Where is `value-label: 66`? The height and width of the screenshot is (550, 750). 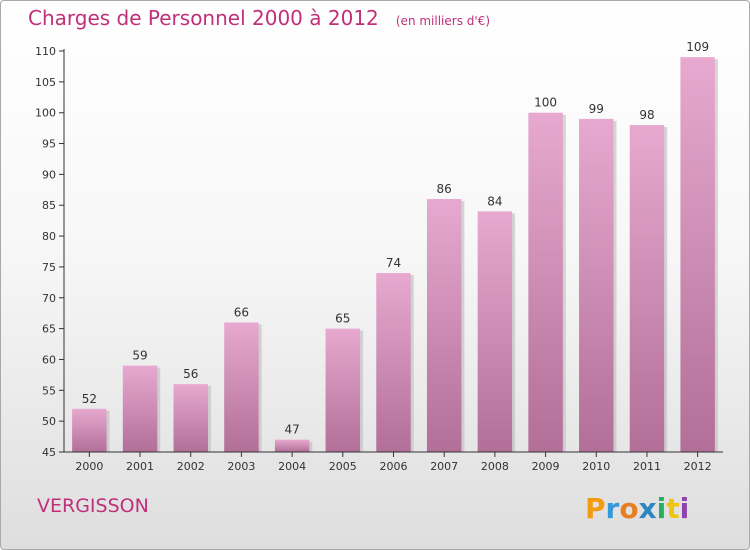
value-label: 66 is located at coordinates (241, 312).